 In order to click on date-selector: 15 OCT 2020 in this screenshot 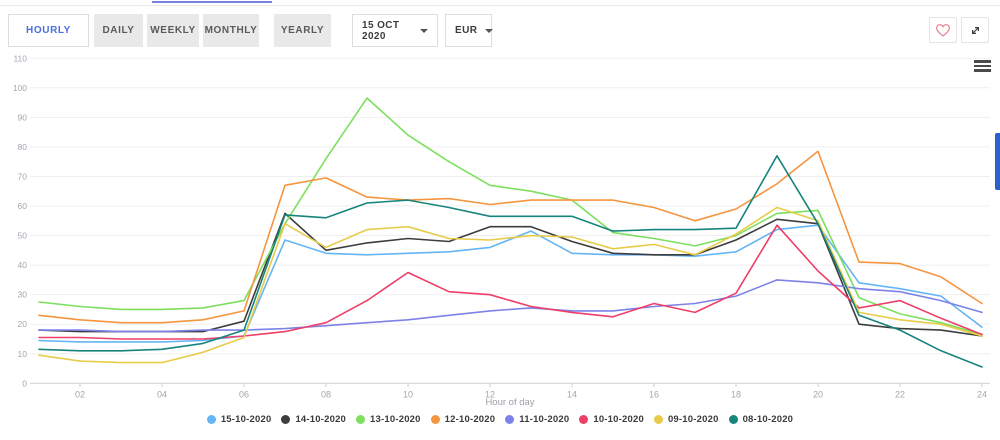, I will do `click(395, 30)`.